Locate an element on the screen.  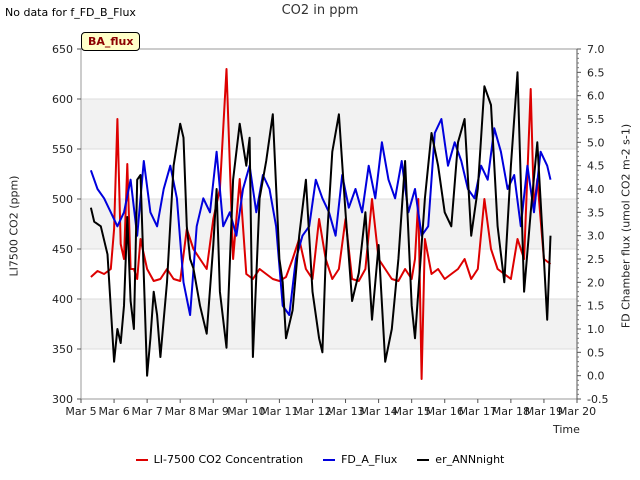
legend-label-fd-a-flux: FD_A_Flux is located at coordinates (369, 459).